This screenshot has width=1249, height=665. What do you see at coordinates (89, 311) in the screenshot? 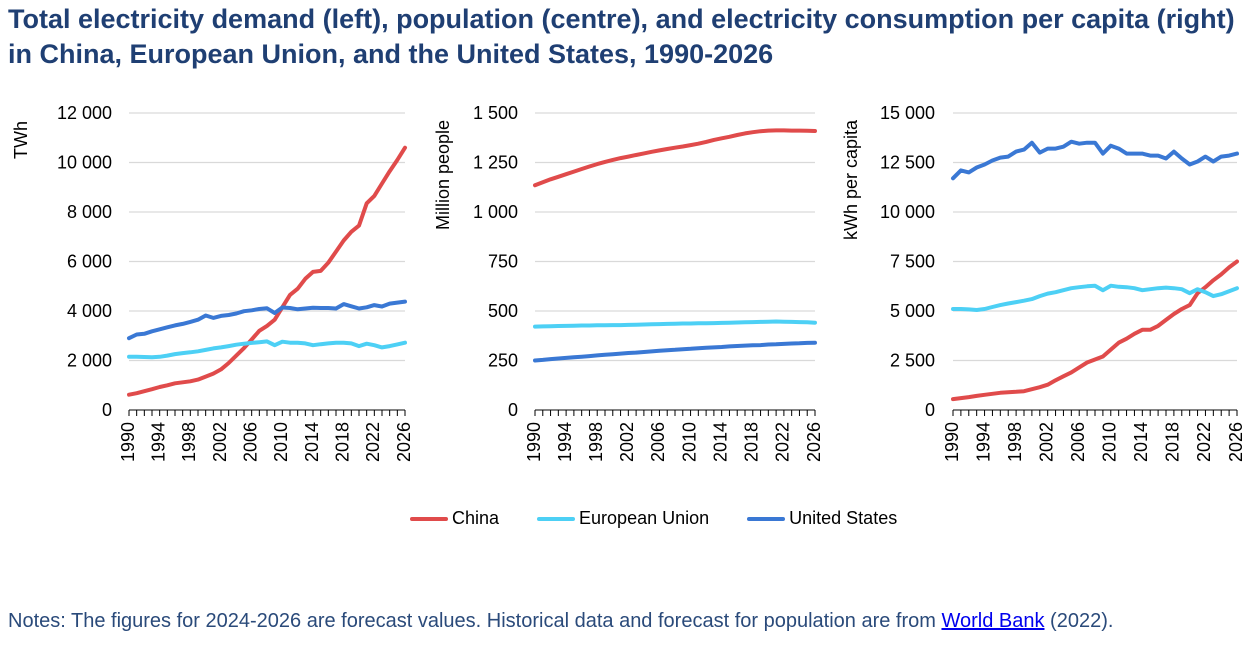
I see `y-tick-label: 4 000` at bounding box center [89, 311].